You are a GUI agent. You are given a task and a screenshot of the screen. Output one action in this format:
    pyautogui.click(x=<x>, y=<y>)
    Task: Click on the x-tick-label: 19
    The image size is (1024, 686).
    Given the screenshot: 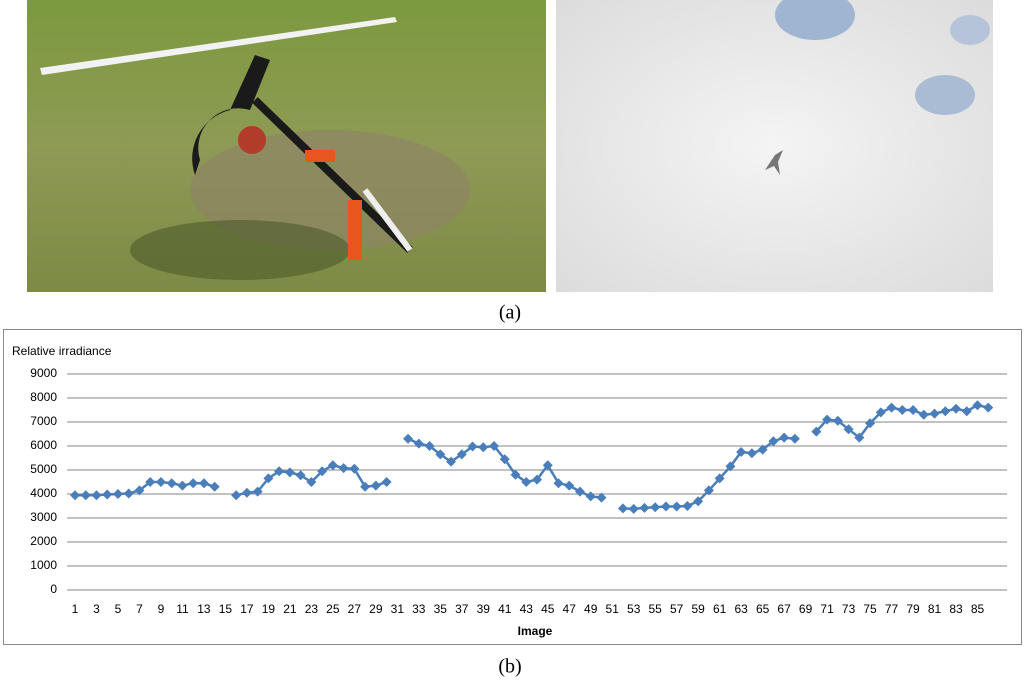 What is the action you would take?
    pyautogui.click(x=269, y=609)
    